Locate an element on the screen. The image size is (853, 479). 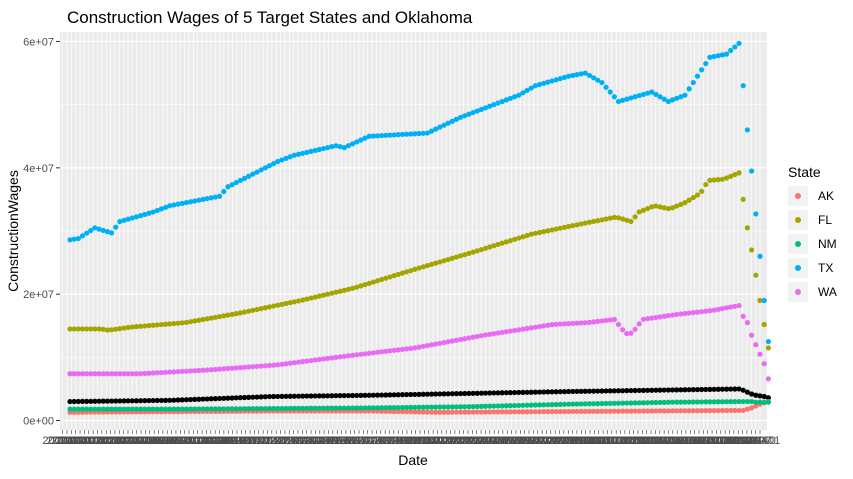
x-tick-label: 2018-04 is located at coordinates (381, 441).